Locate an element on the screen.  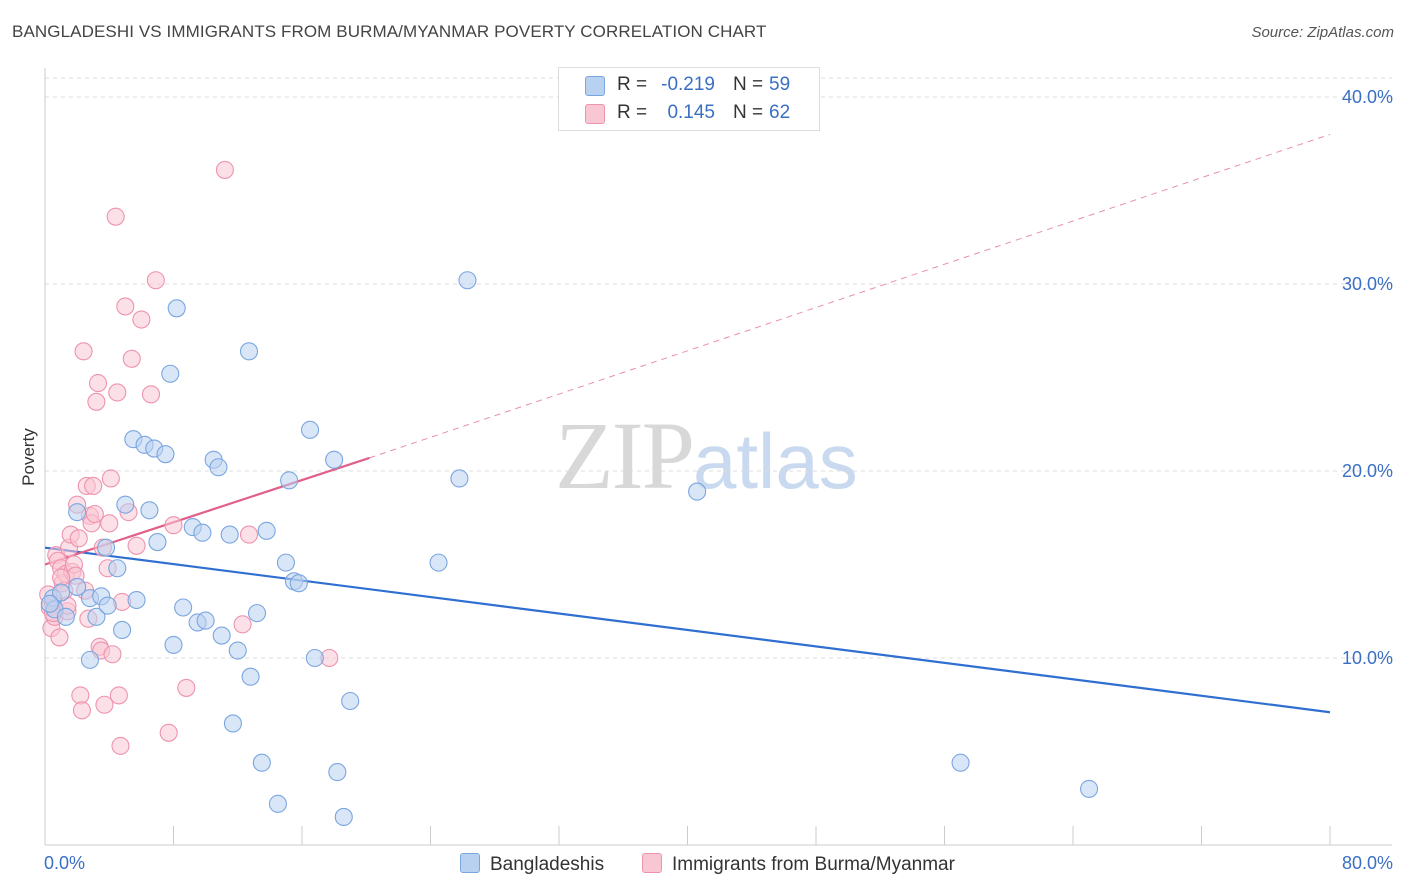
watermark-atlas: atlas is located at coordinates (775, 461).